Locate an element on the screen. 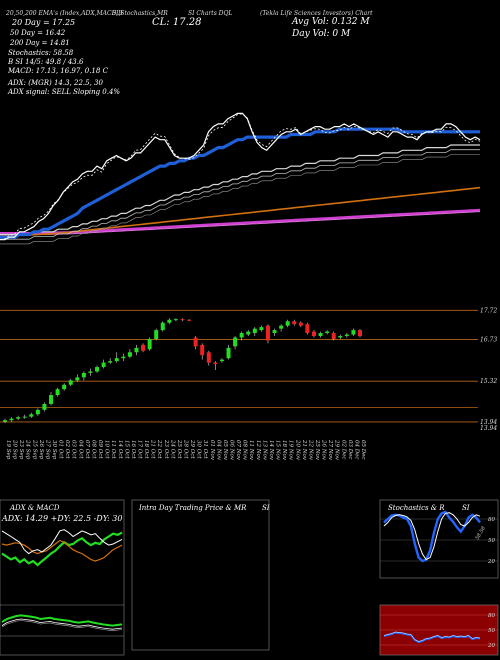 The height and width of the screenshot is (660, 500). series-ema100 is located at coordinates (240, 211).